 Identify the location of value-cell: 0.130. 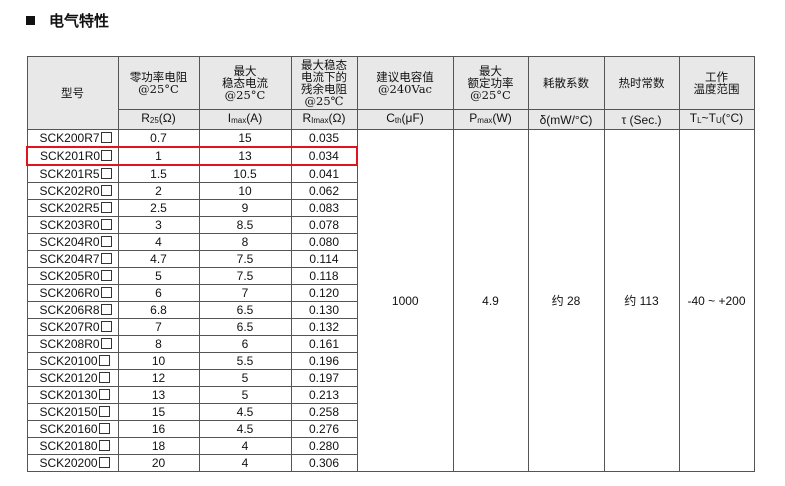
(324, 310).